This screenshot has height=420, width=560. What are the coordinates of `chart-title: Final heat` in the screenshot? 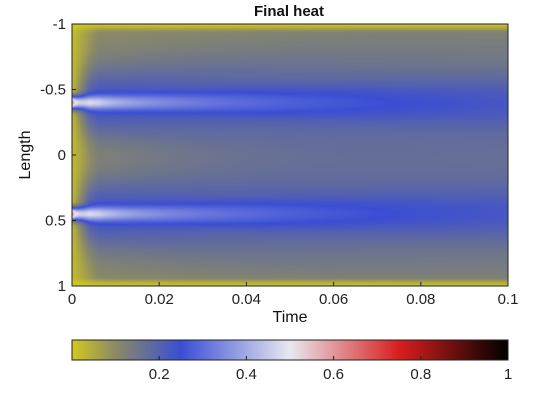 It's located at (289, 11).